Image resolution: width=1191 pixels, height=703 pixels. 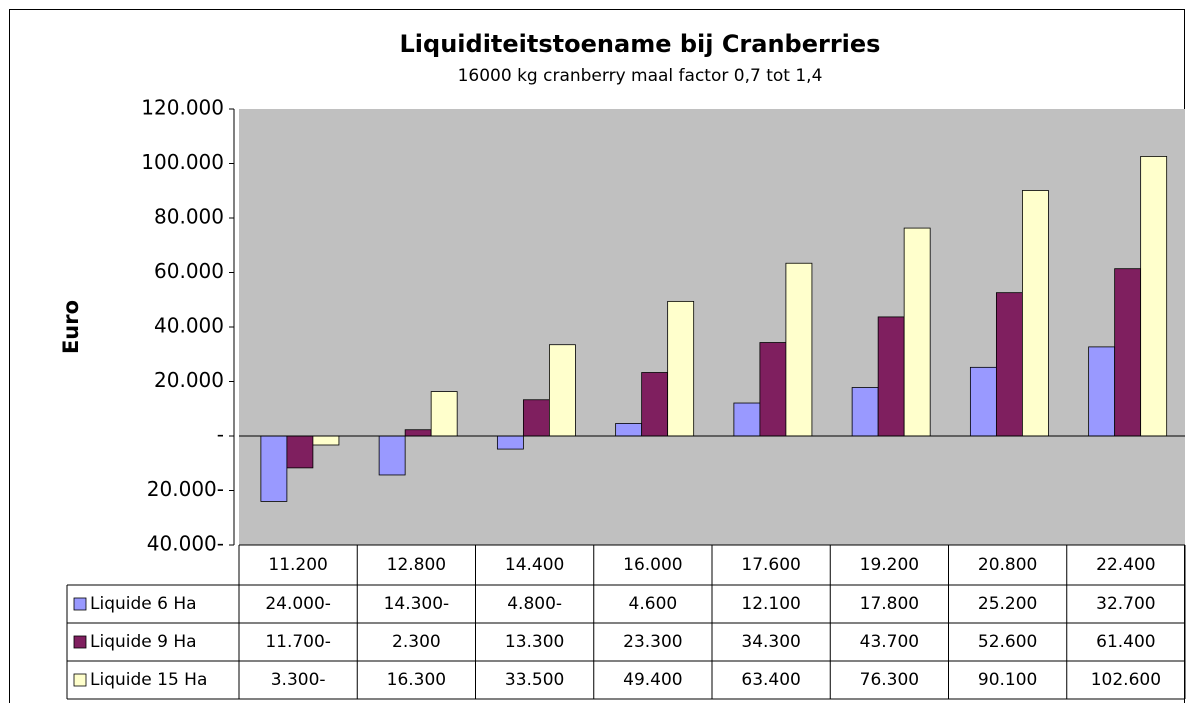 What do you see at coordinates (652, 680) in the screenshot?
I see `table-value: 49.400` at bounding box center [652, 680].